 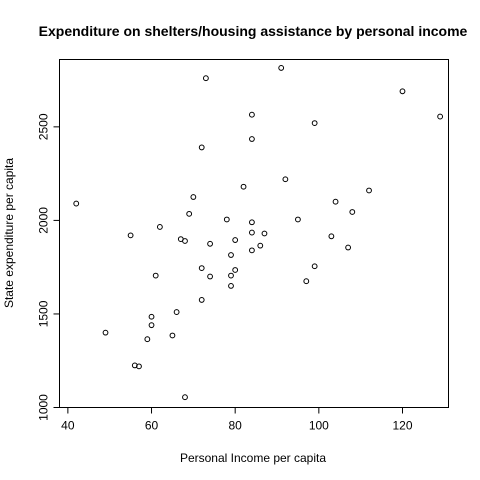 What do you see at coordinates (9, 233) in the screenshot?
I see `y-axis-label: State expenditure per capita` at bounding box center [9, 233].